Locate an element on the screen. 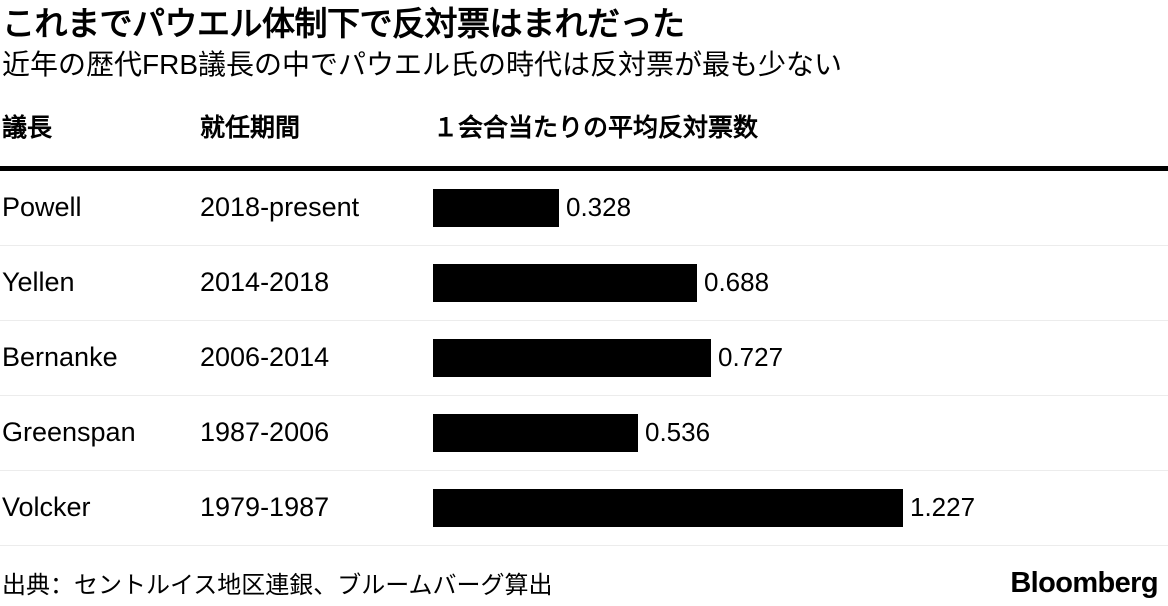  bloomberg-logo: Bloomberg is located at coordinates (1084, 582).